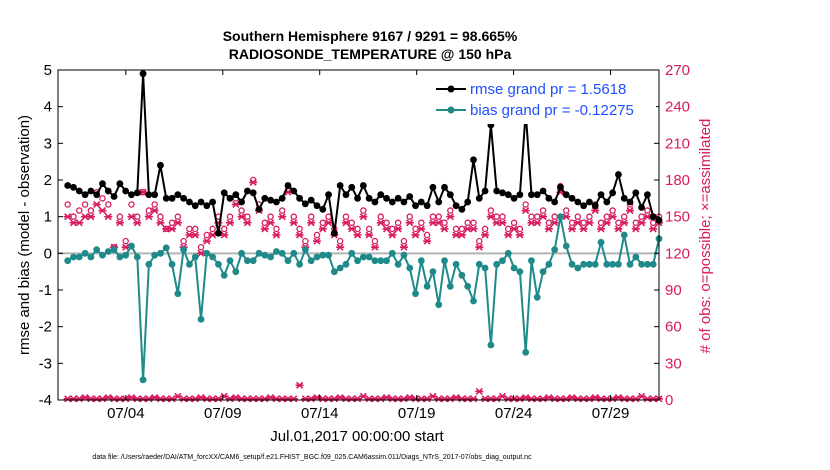  Describe the element at coordinates (677, 253) in the screenshot. I see `y-right-tick-label: 120` at that location.